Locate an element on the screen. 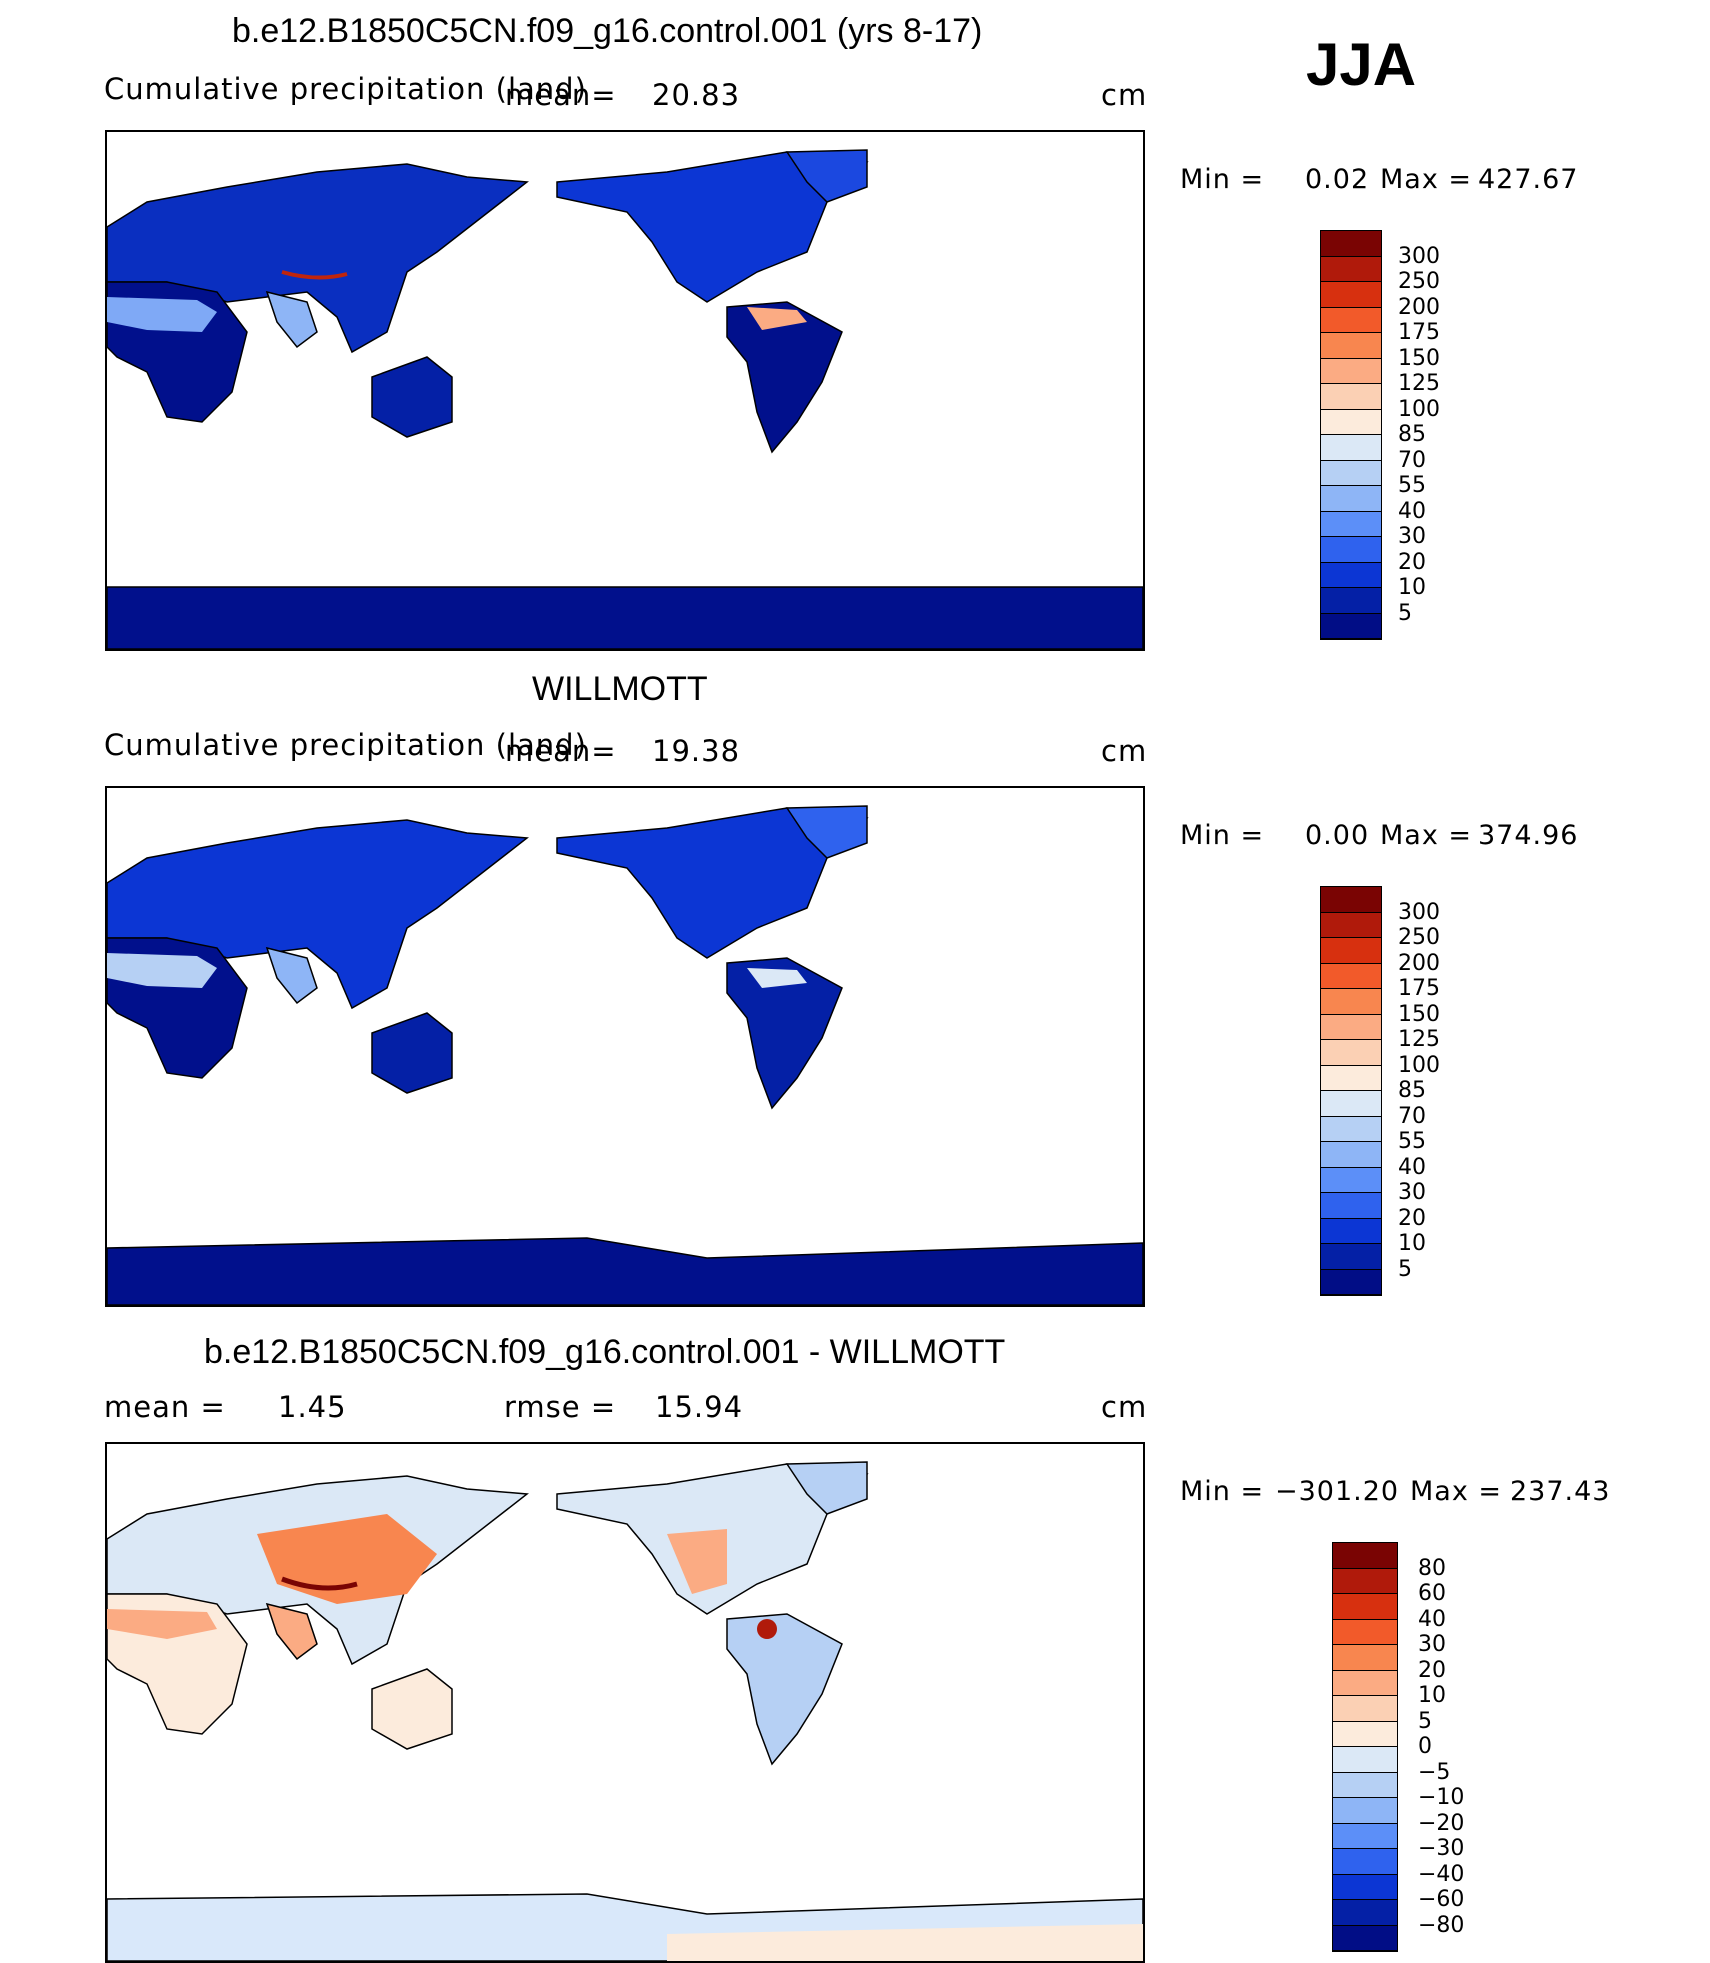 This screenshot has height=1963, width=1710. panel-2-max-value: 374.96 is located at coordinates (1528, 835).